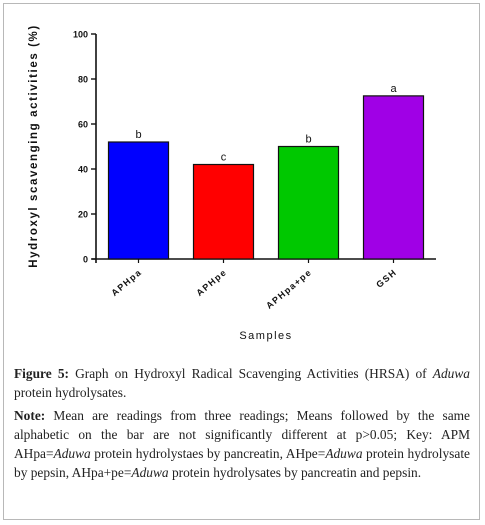 This screenshot has width=485, height=525. What do you see at coordinates (393, 177) in the screenshot?
I see `bar-gsh` at bounding box center [393, 177].